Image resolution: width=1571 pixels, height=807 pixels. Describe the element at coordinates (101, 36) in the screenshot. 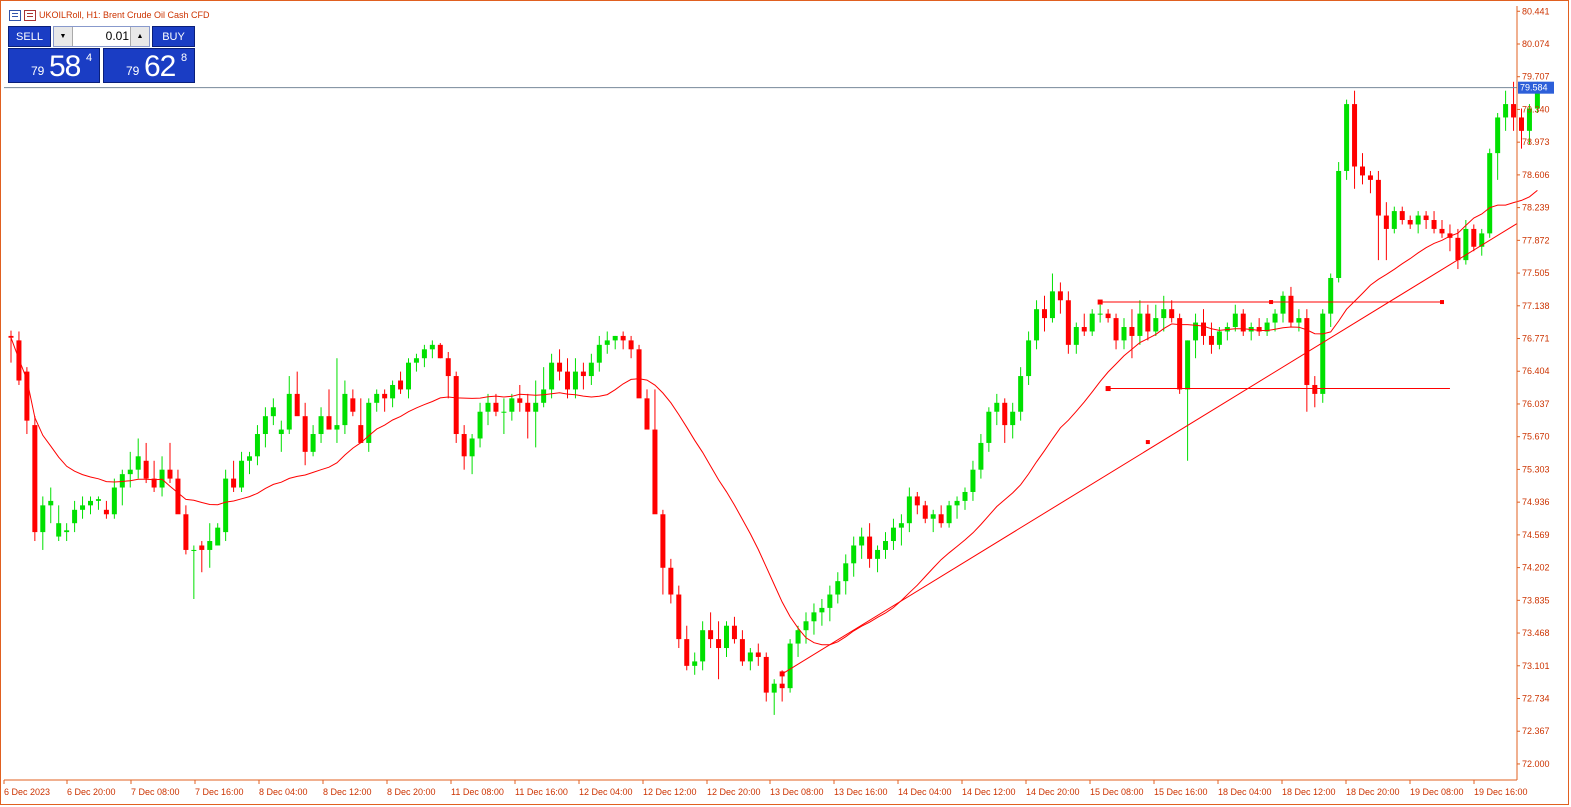

I see `lot-size-field: ▼ 0.01 ▲` at that location.